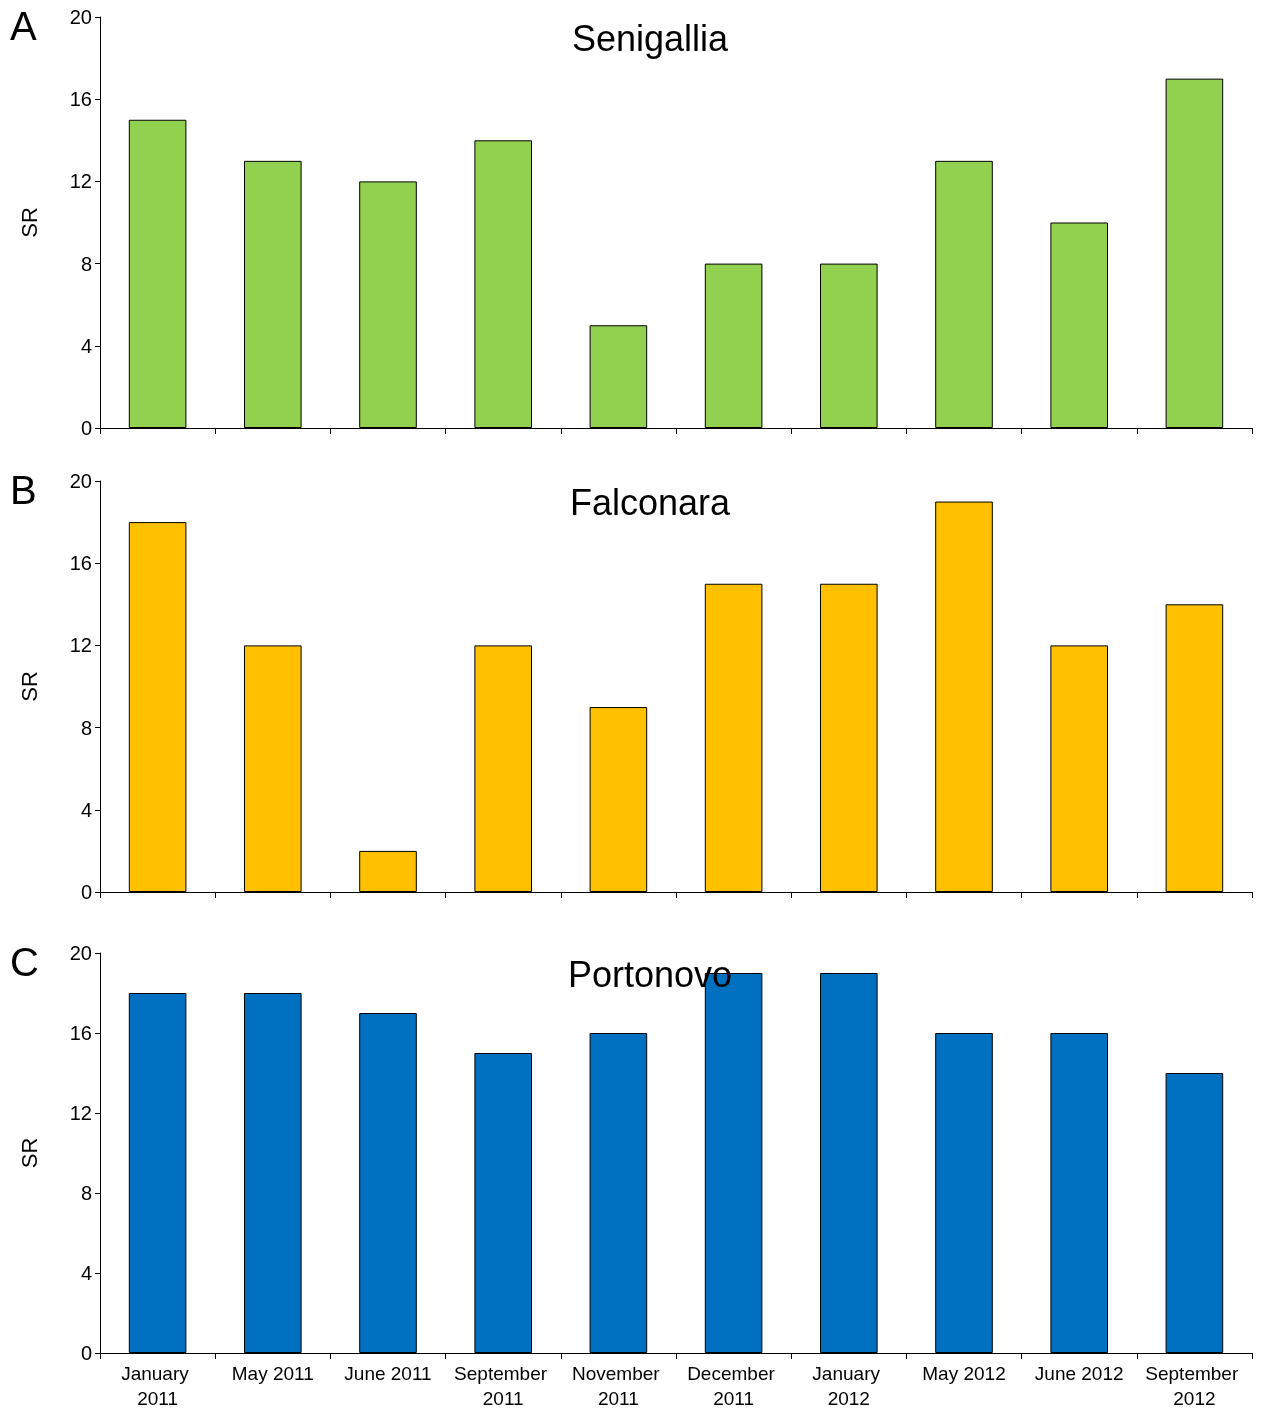 The image size is (1276, 1423). I want to click on text: B, so click(23, 490).